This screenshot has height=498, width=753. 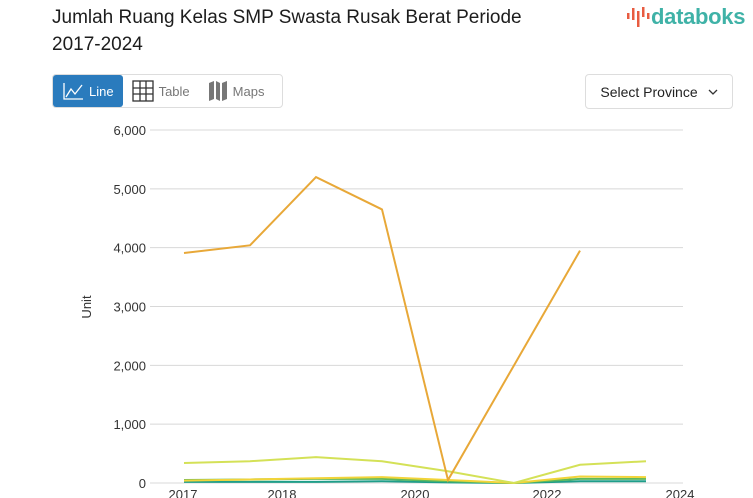 What do you see at coordinates (282, 492) in the screenshot?
I see `x-tick-label: 2018` at bounding box center [282, 492].